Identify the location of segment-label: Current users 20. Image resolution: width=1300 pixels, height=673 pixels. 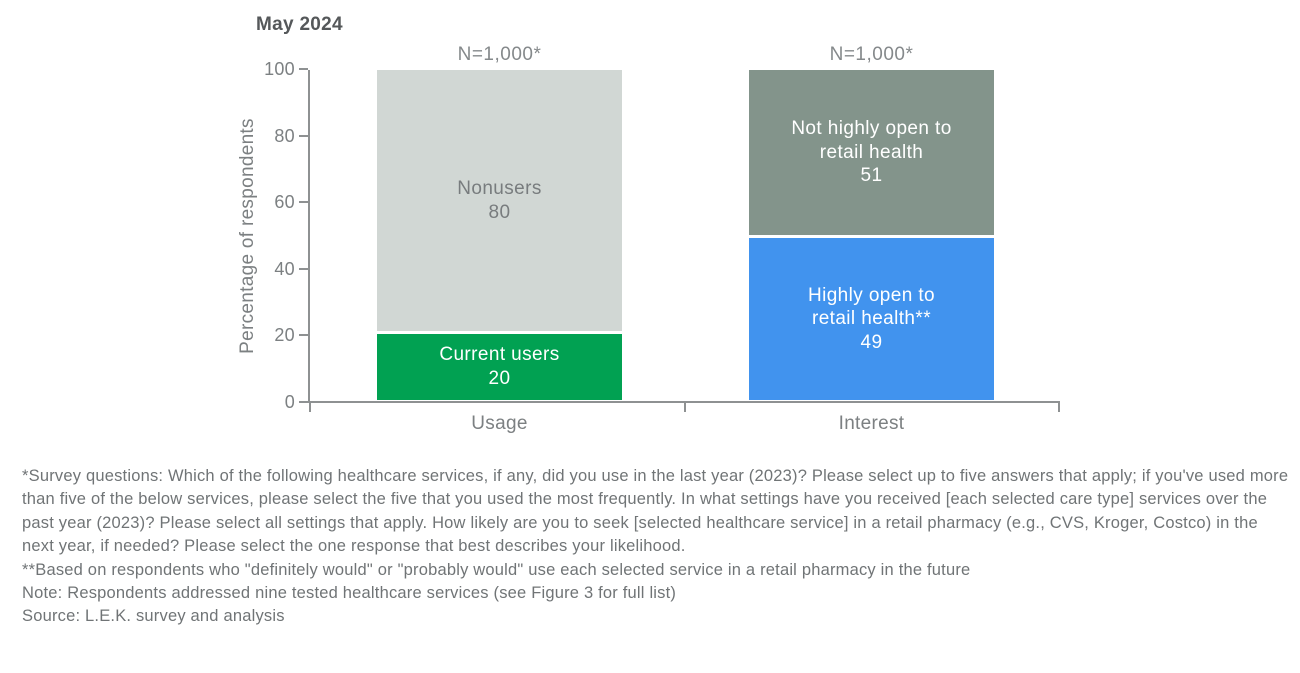
(499, 366).